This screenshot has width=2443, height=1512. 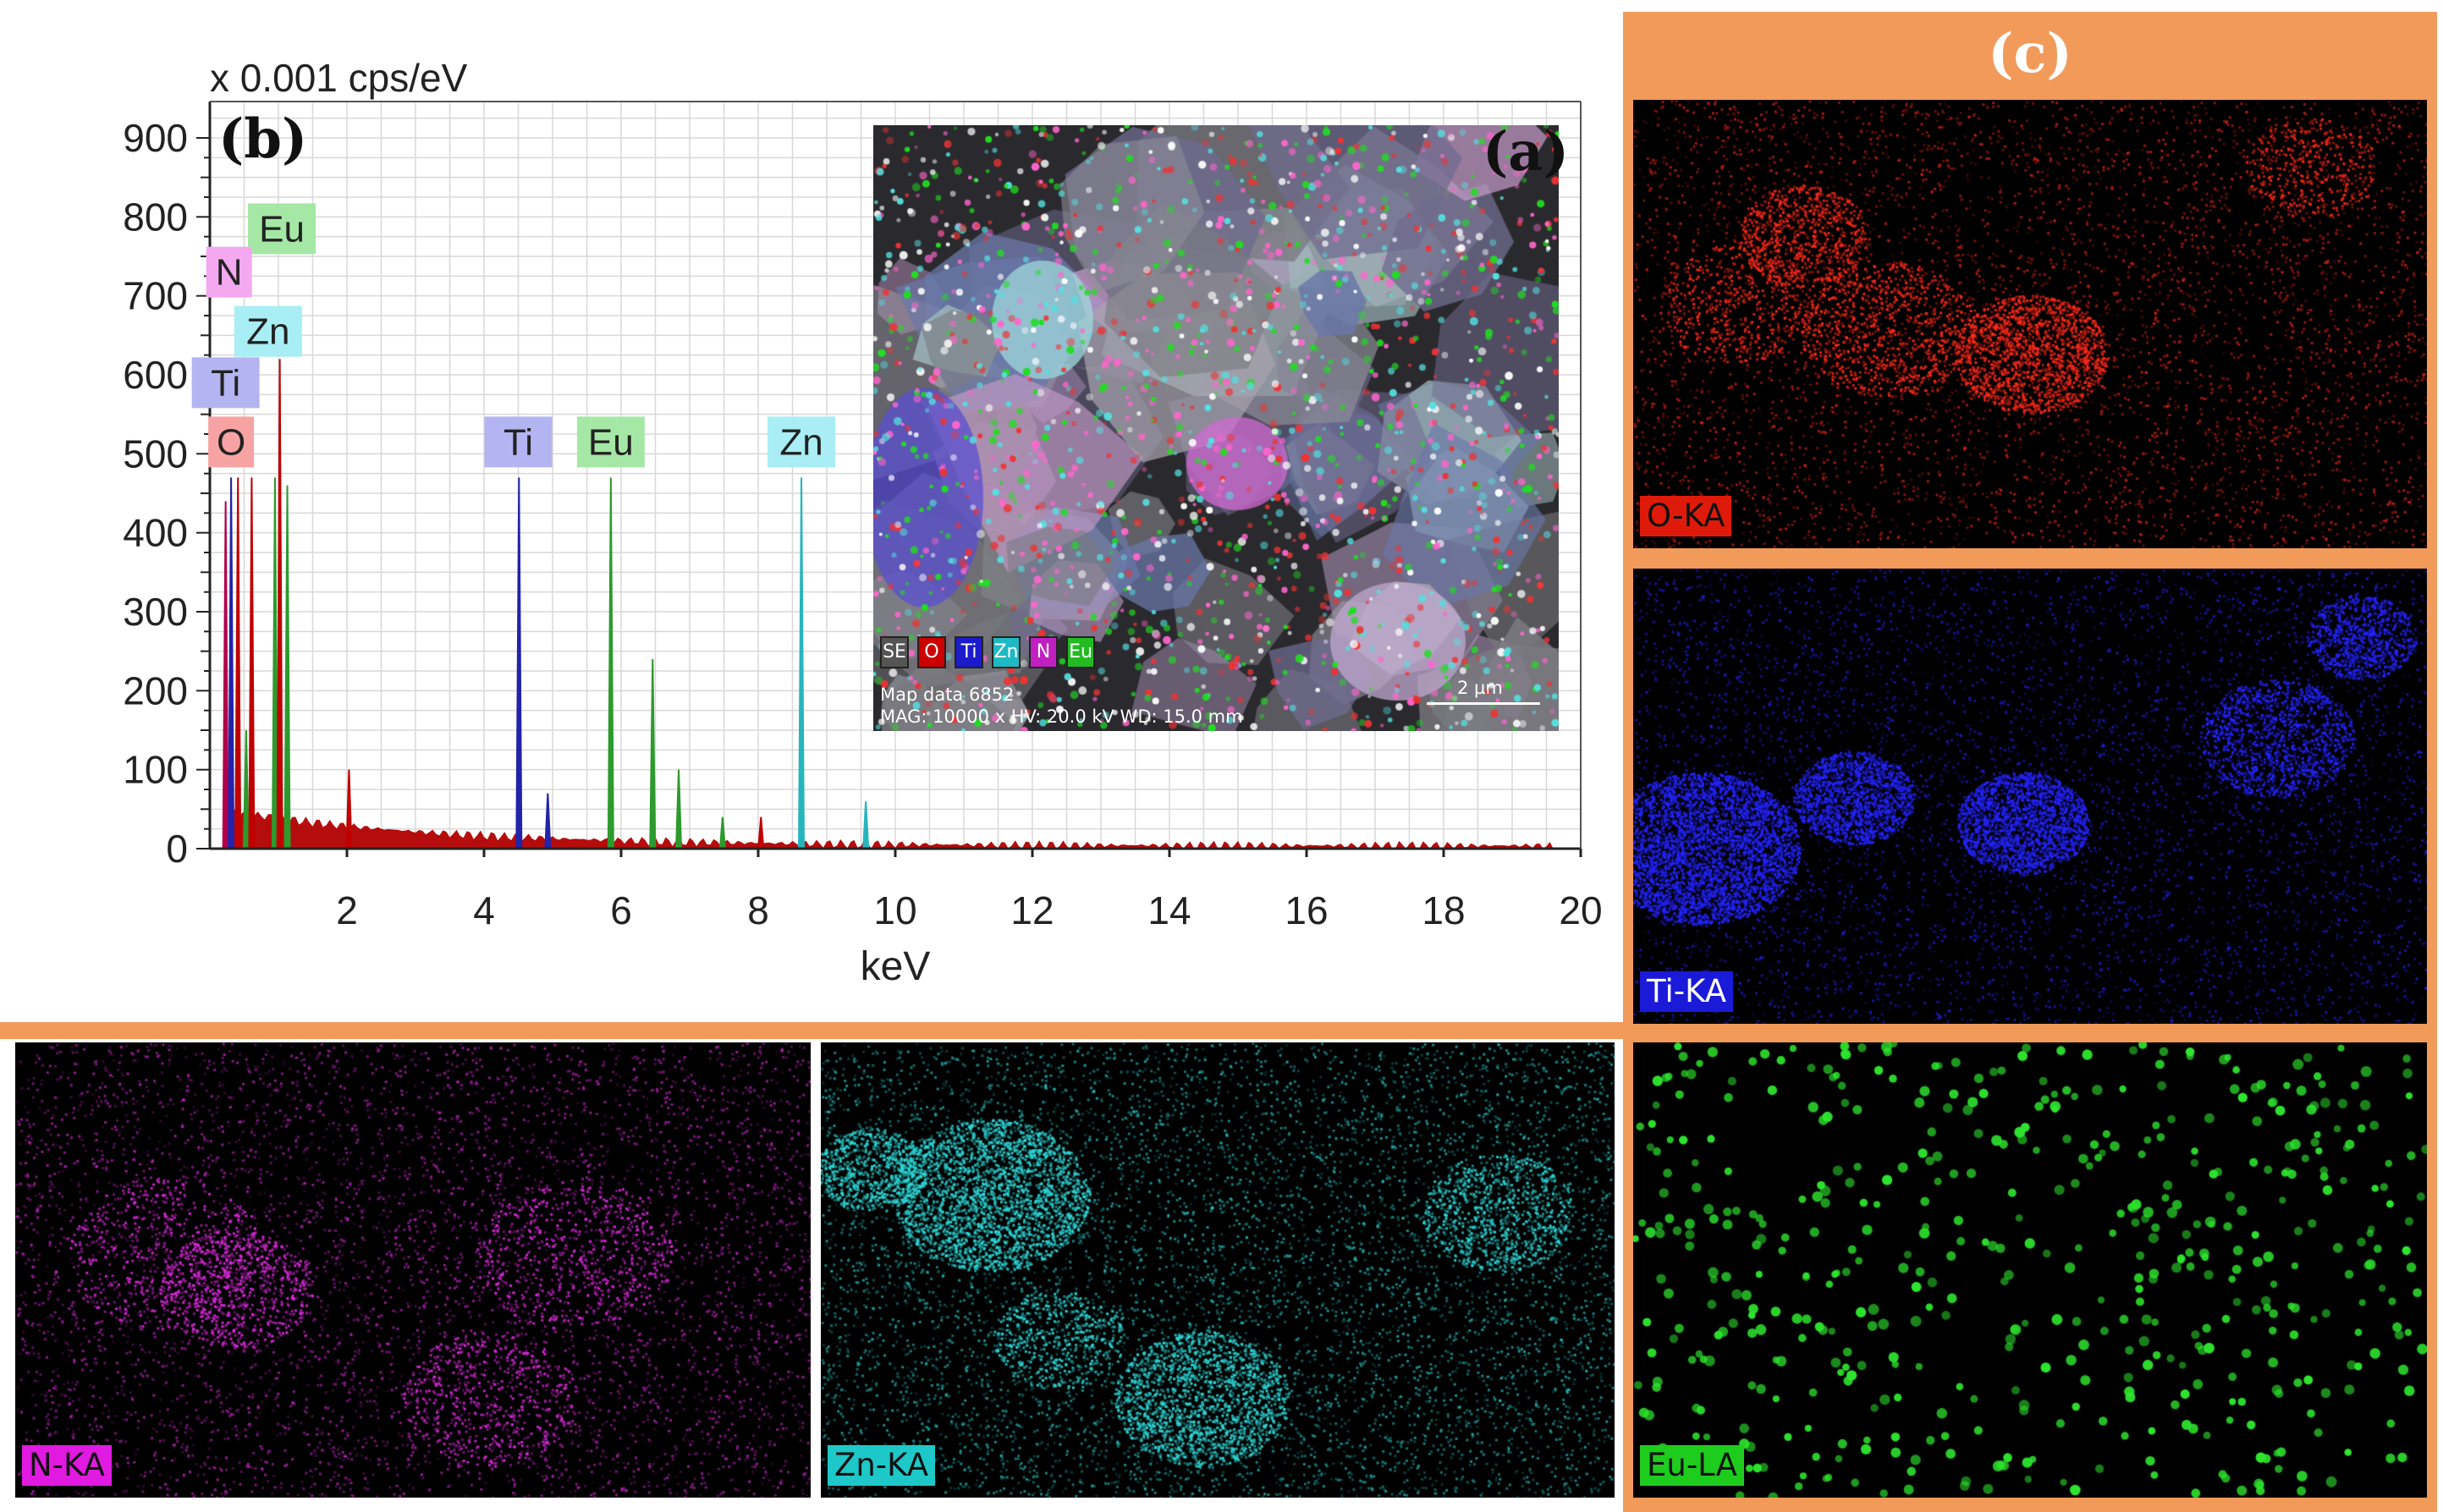 I want to click on scale-bar-label: 2 µm, so click(x=1480, y=688).